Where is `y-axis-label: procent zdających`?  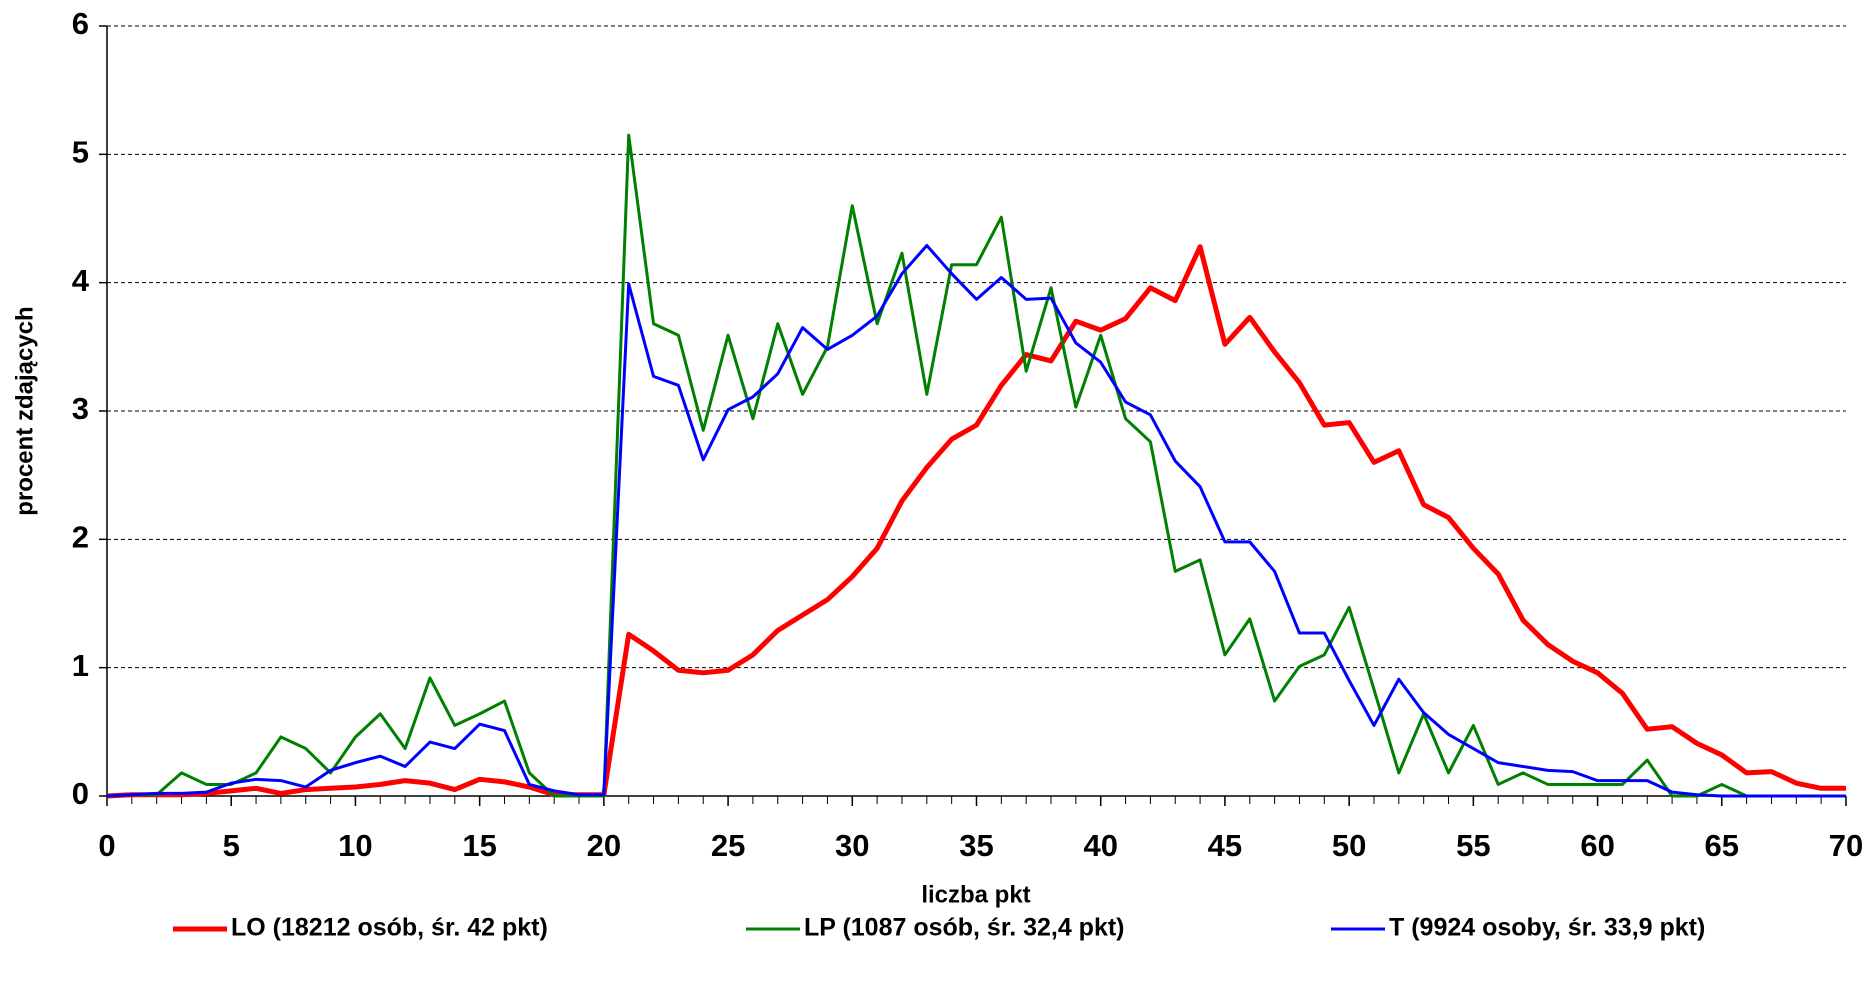 y-axis-label: procent zdających is located at coordinates (24, 410).